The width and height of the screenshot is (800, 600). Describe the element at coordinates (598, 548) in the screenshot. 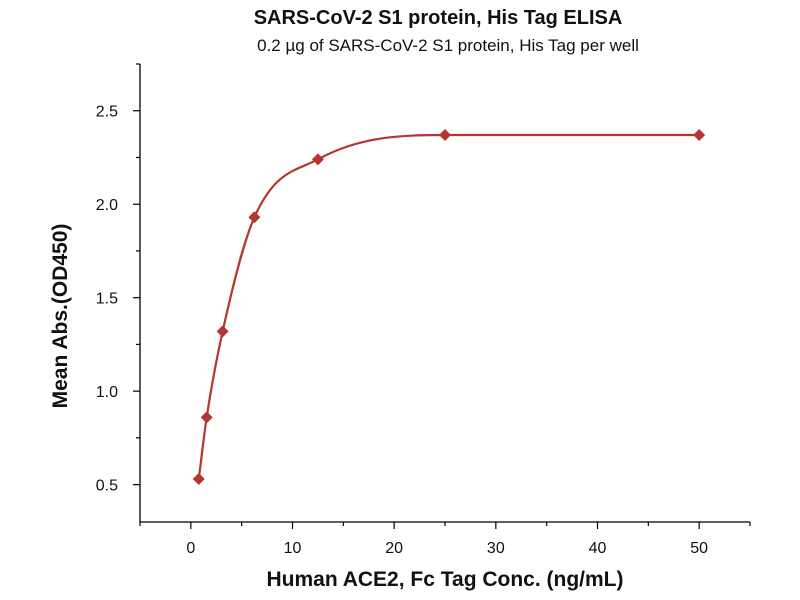

I see `x-tick-label: 40` at that location.